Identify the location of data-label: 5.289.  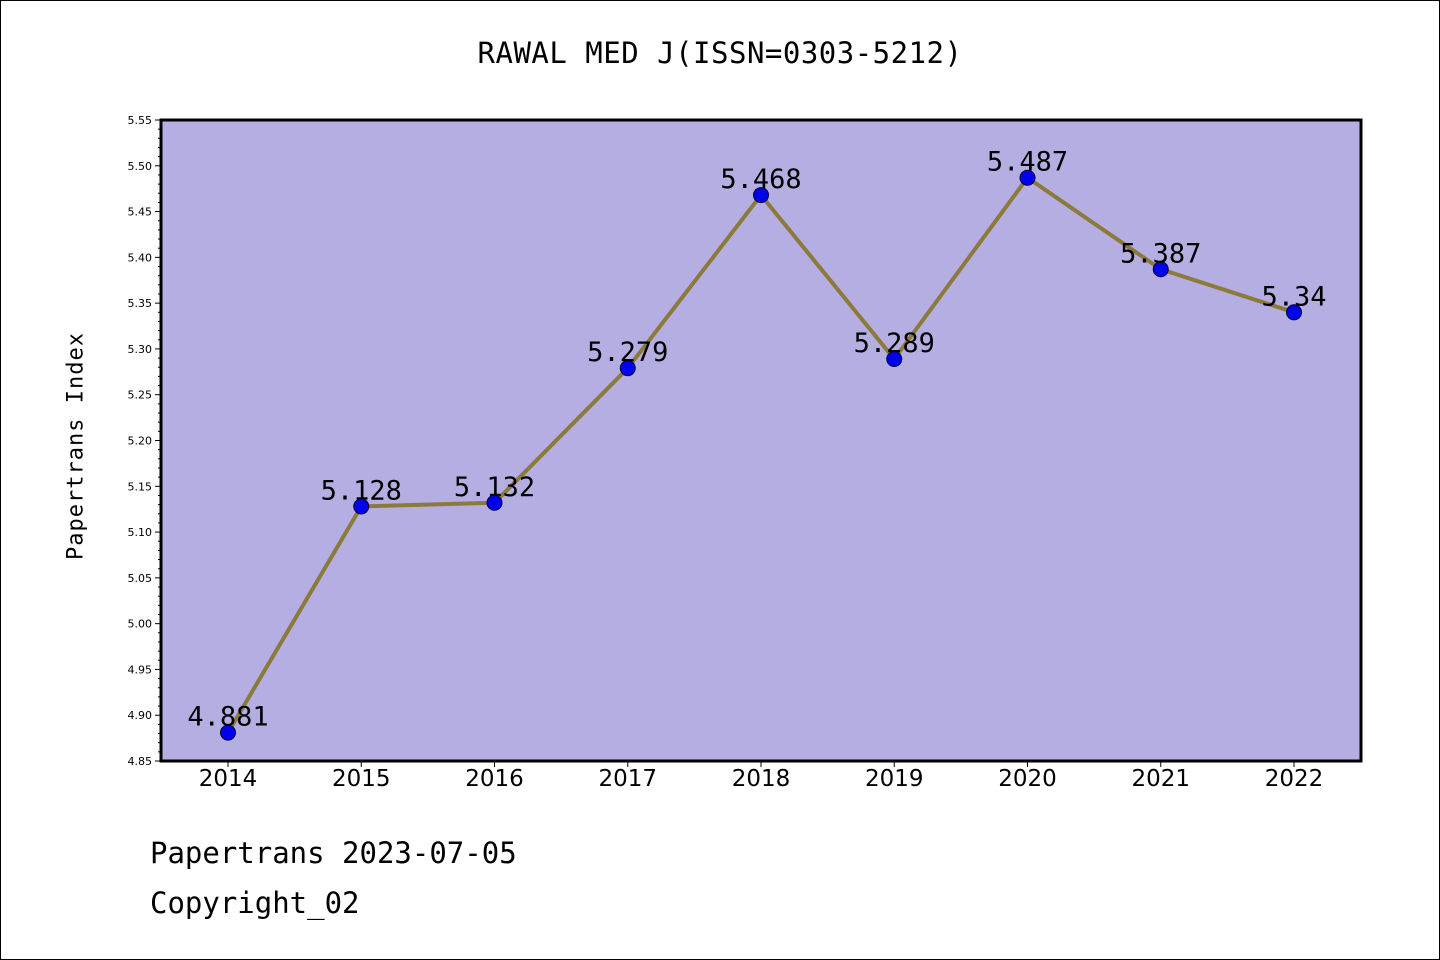
(894, 343).